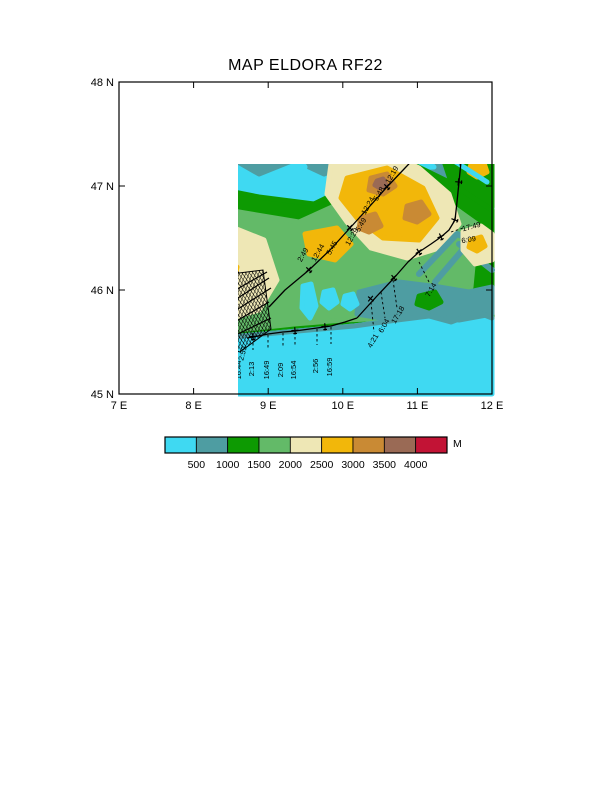 The width and height of the screenshot is (612, 792). I want to click on colorbar-border, so click(306, 445).